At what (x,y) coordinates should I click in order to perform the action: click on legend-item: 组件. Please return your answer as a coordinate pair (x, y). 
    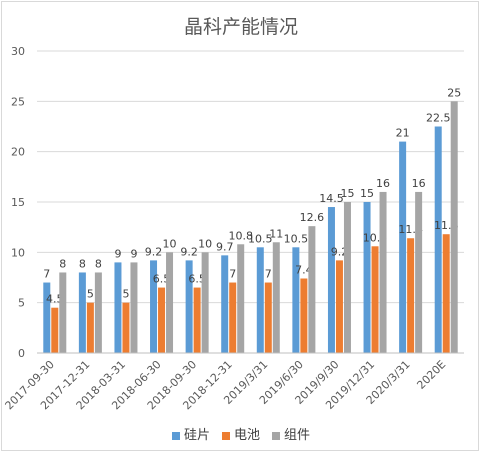
    Looking at the image, I should click on (291, 433).